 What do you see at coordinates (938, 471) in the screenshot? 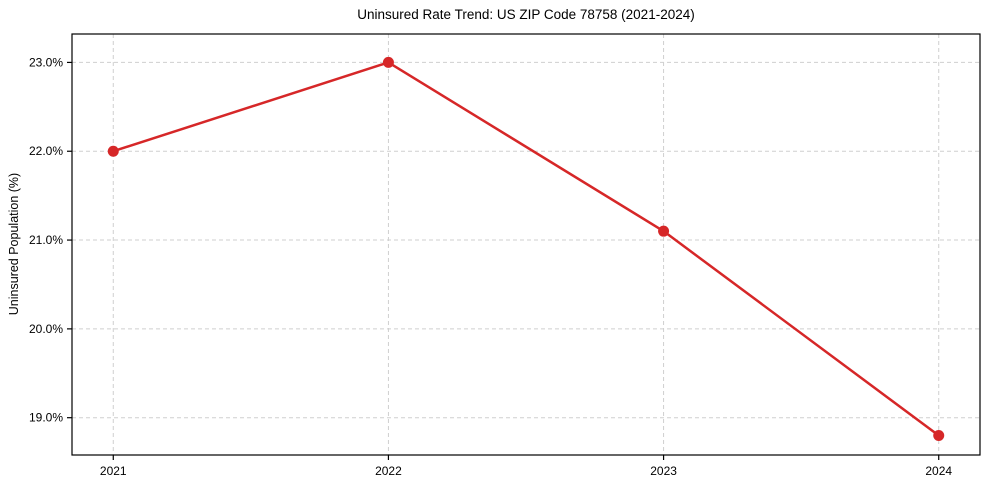
I see `x-tick-label: 2024` at bounding box center [938, 471].